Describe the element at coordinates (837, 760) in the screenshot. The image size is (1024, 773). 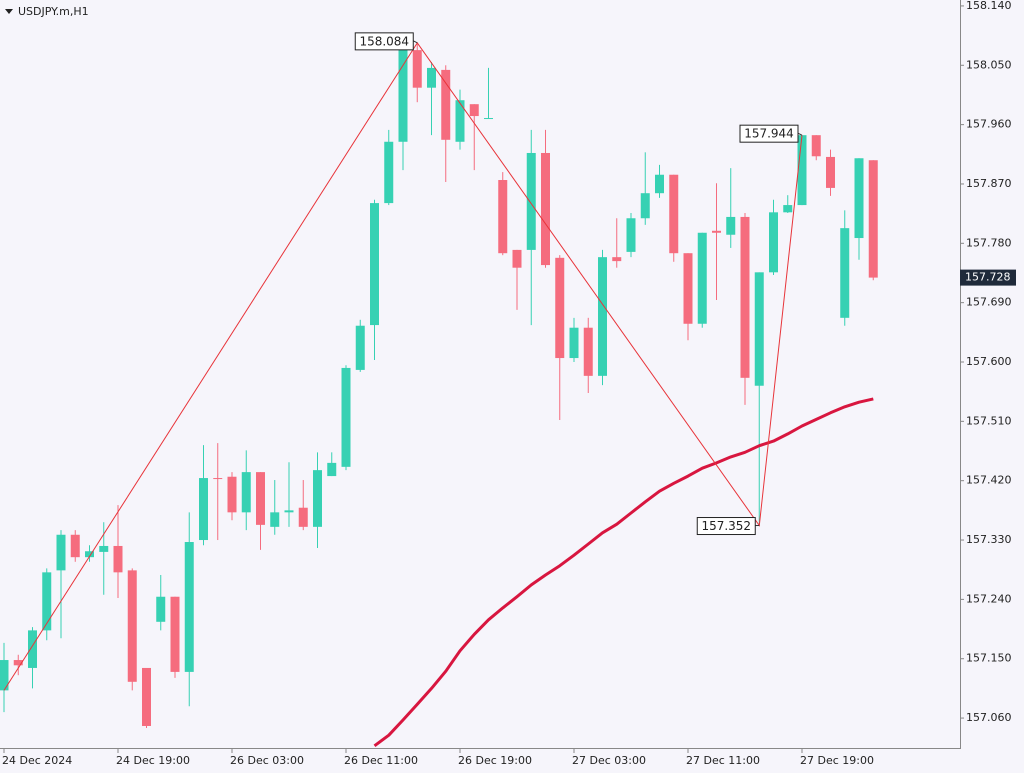
I see `x-tick-label: 27 Dec 19:00` at that location.